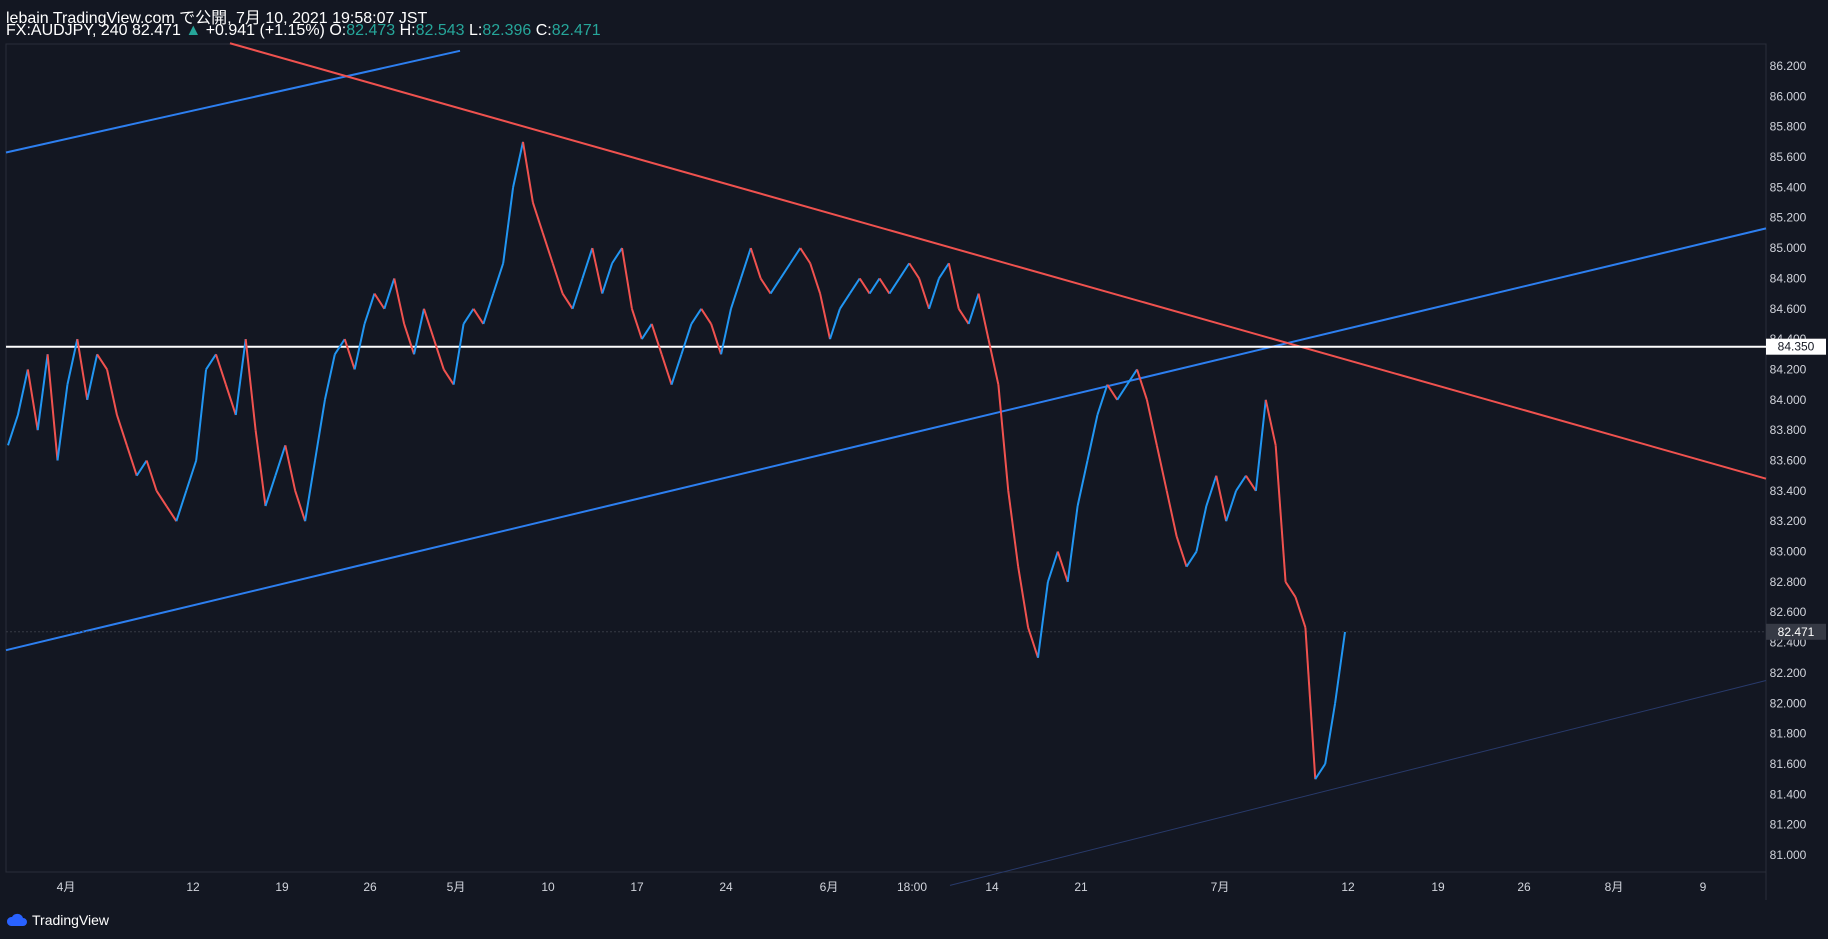 This screenshot has width=1828, height=939. I want to click on open-value: 82.473, so click(371, 30).